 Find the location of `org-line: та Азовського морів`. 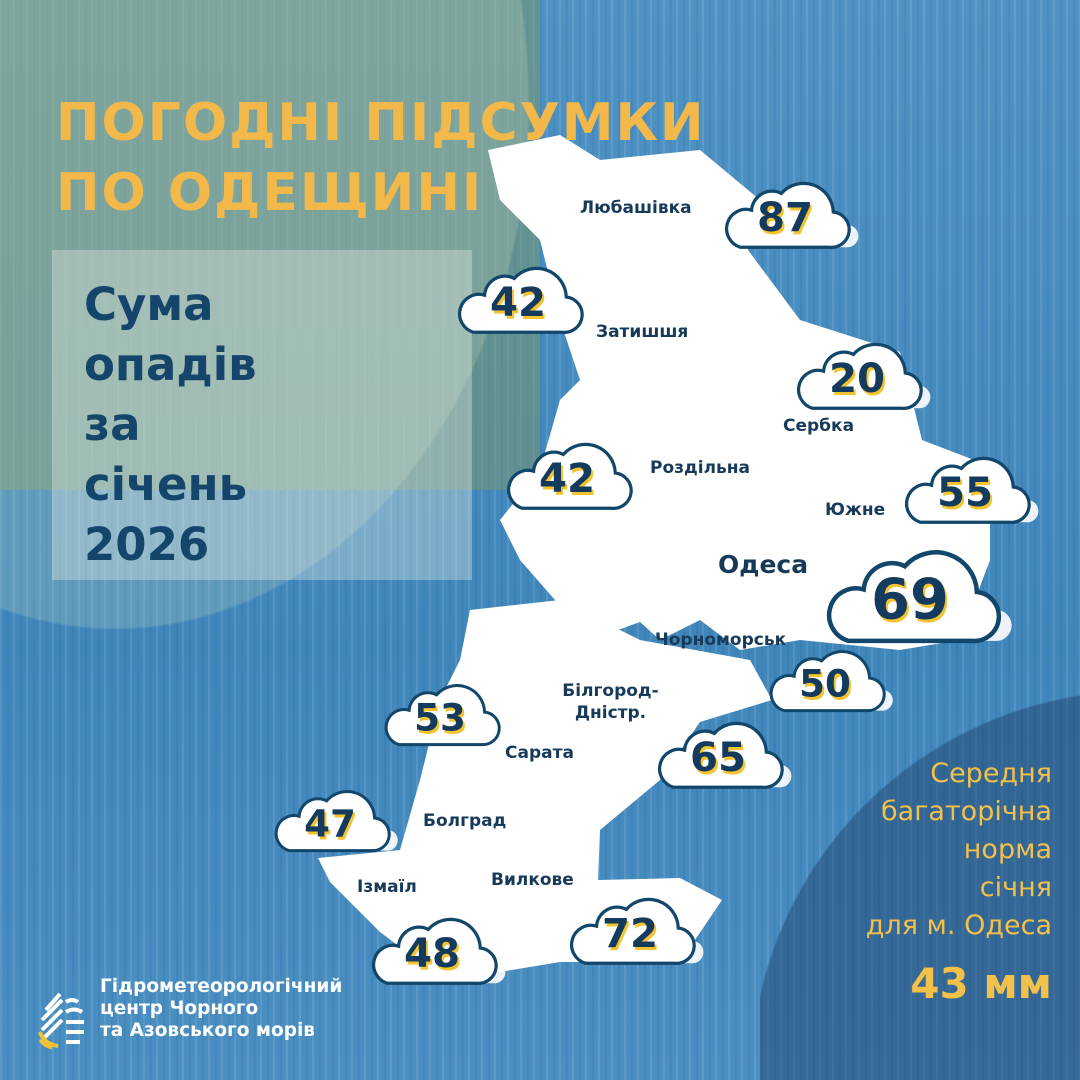

org-line: та Азовського морів is located at coordinates (207, 1030).